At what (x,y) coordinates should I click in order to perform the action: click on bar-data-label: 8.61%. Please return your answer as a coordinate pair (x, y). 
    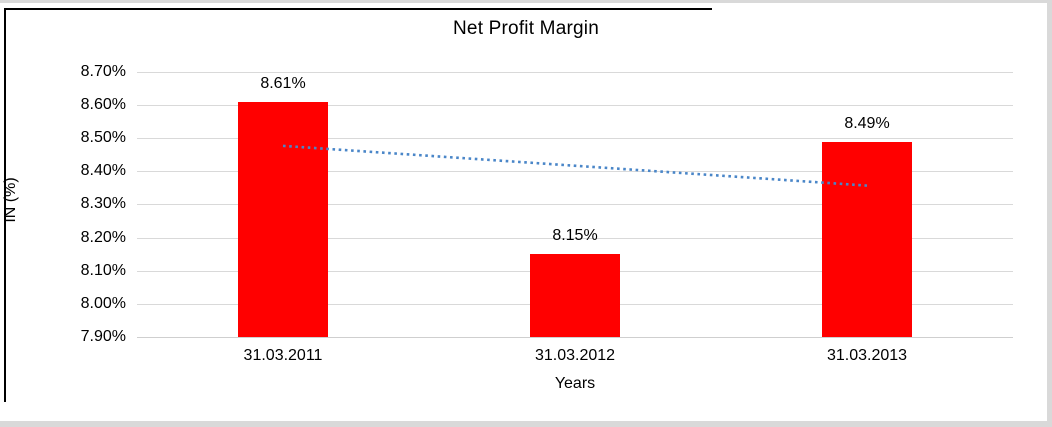
    Looking at the image, I should click on (283, 83).